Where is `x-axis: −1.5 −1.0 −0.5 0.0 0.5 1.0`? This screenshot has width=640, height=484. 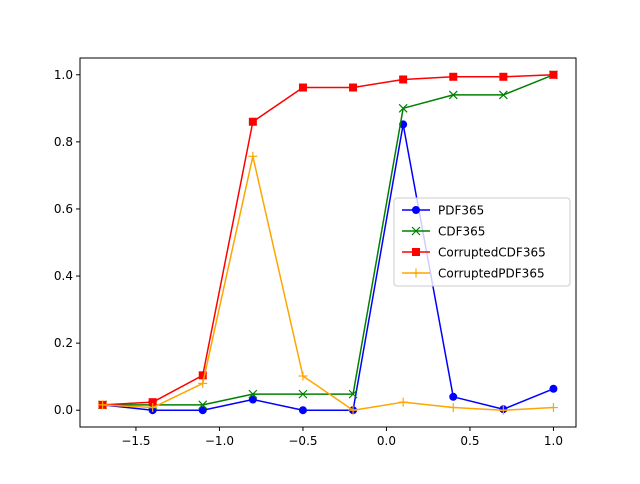
x-axis: −1.5 −1.0 −0.5 0.0 0.5 1.0 is located at coordinates (342, 437).